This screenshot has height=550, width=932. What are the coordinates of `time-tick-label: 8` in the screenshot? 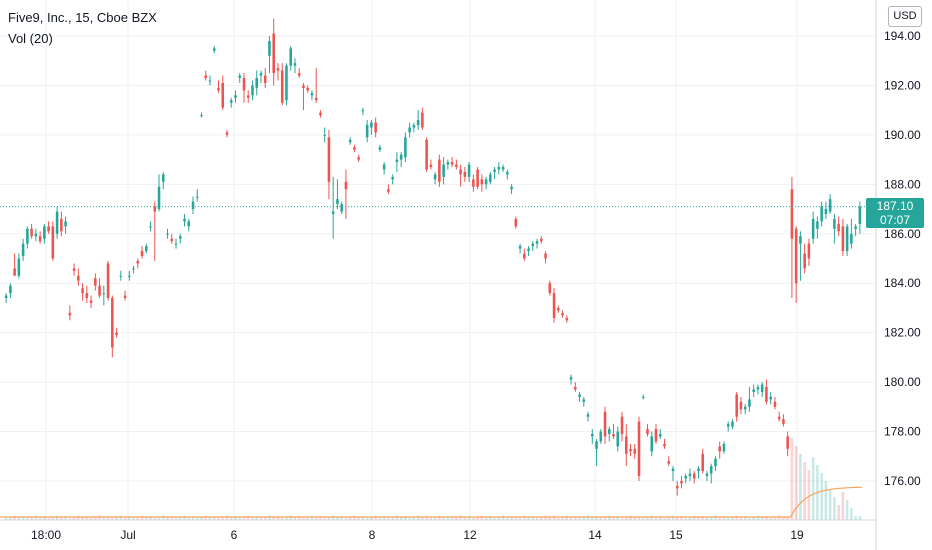 It's located at (372, 535).